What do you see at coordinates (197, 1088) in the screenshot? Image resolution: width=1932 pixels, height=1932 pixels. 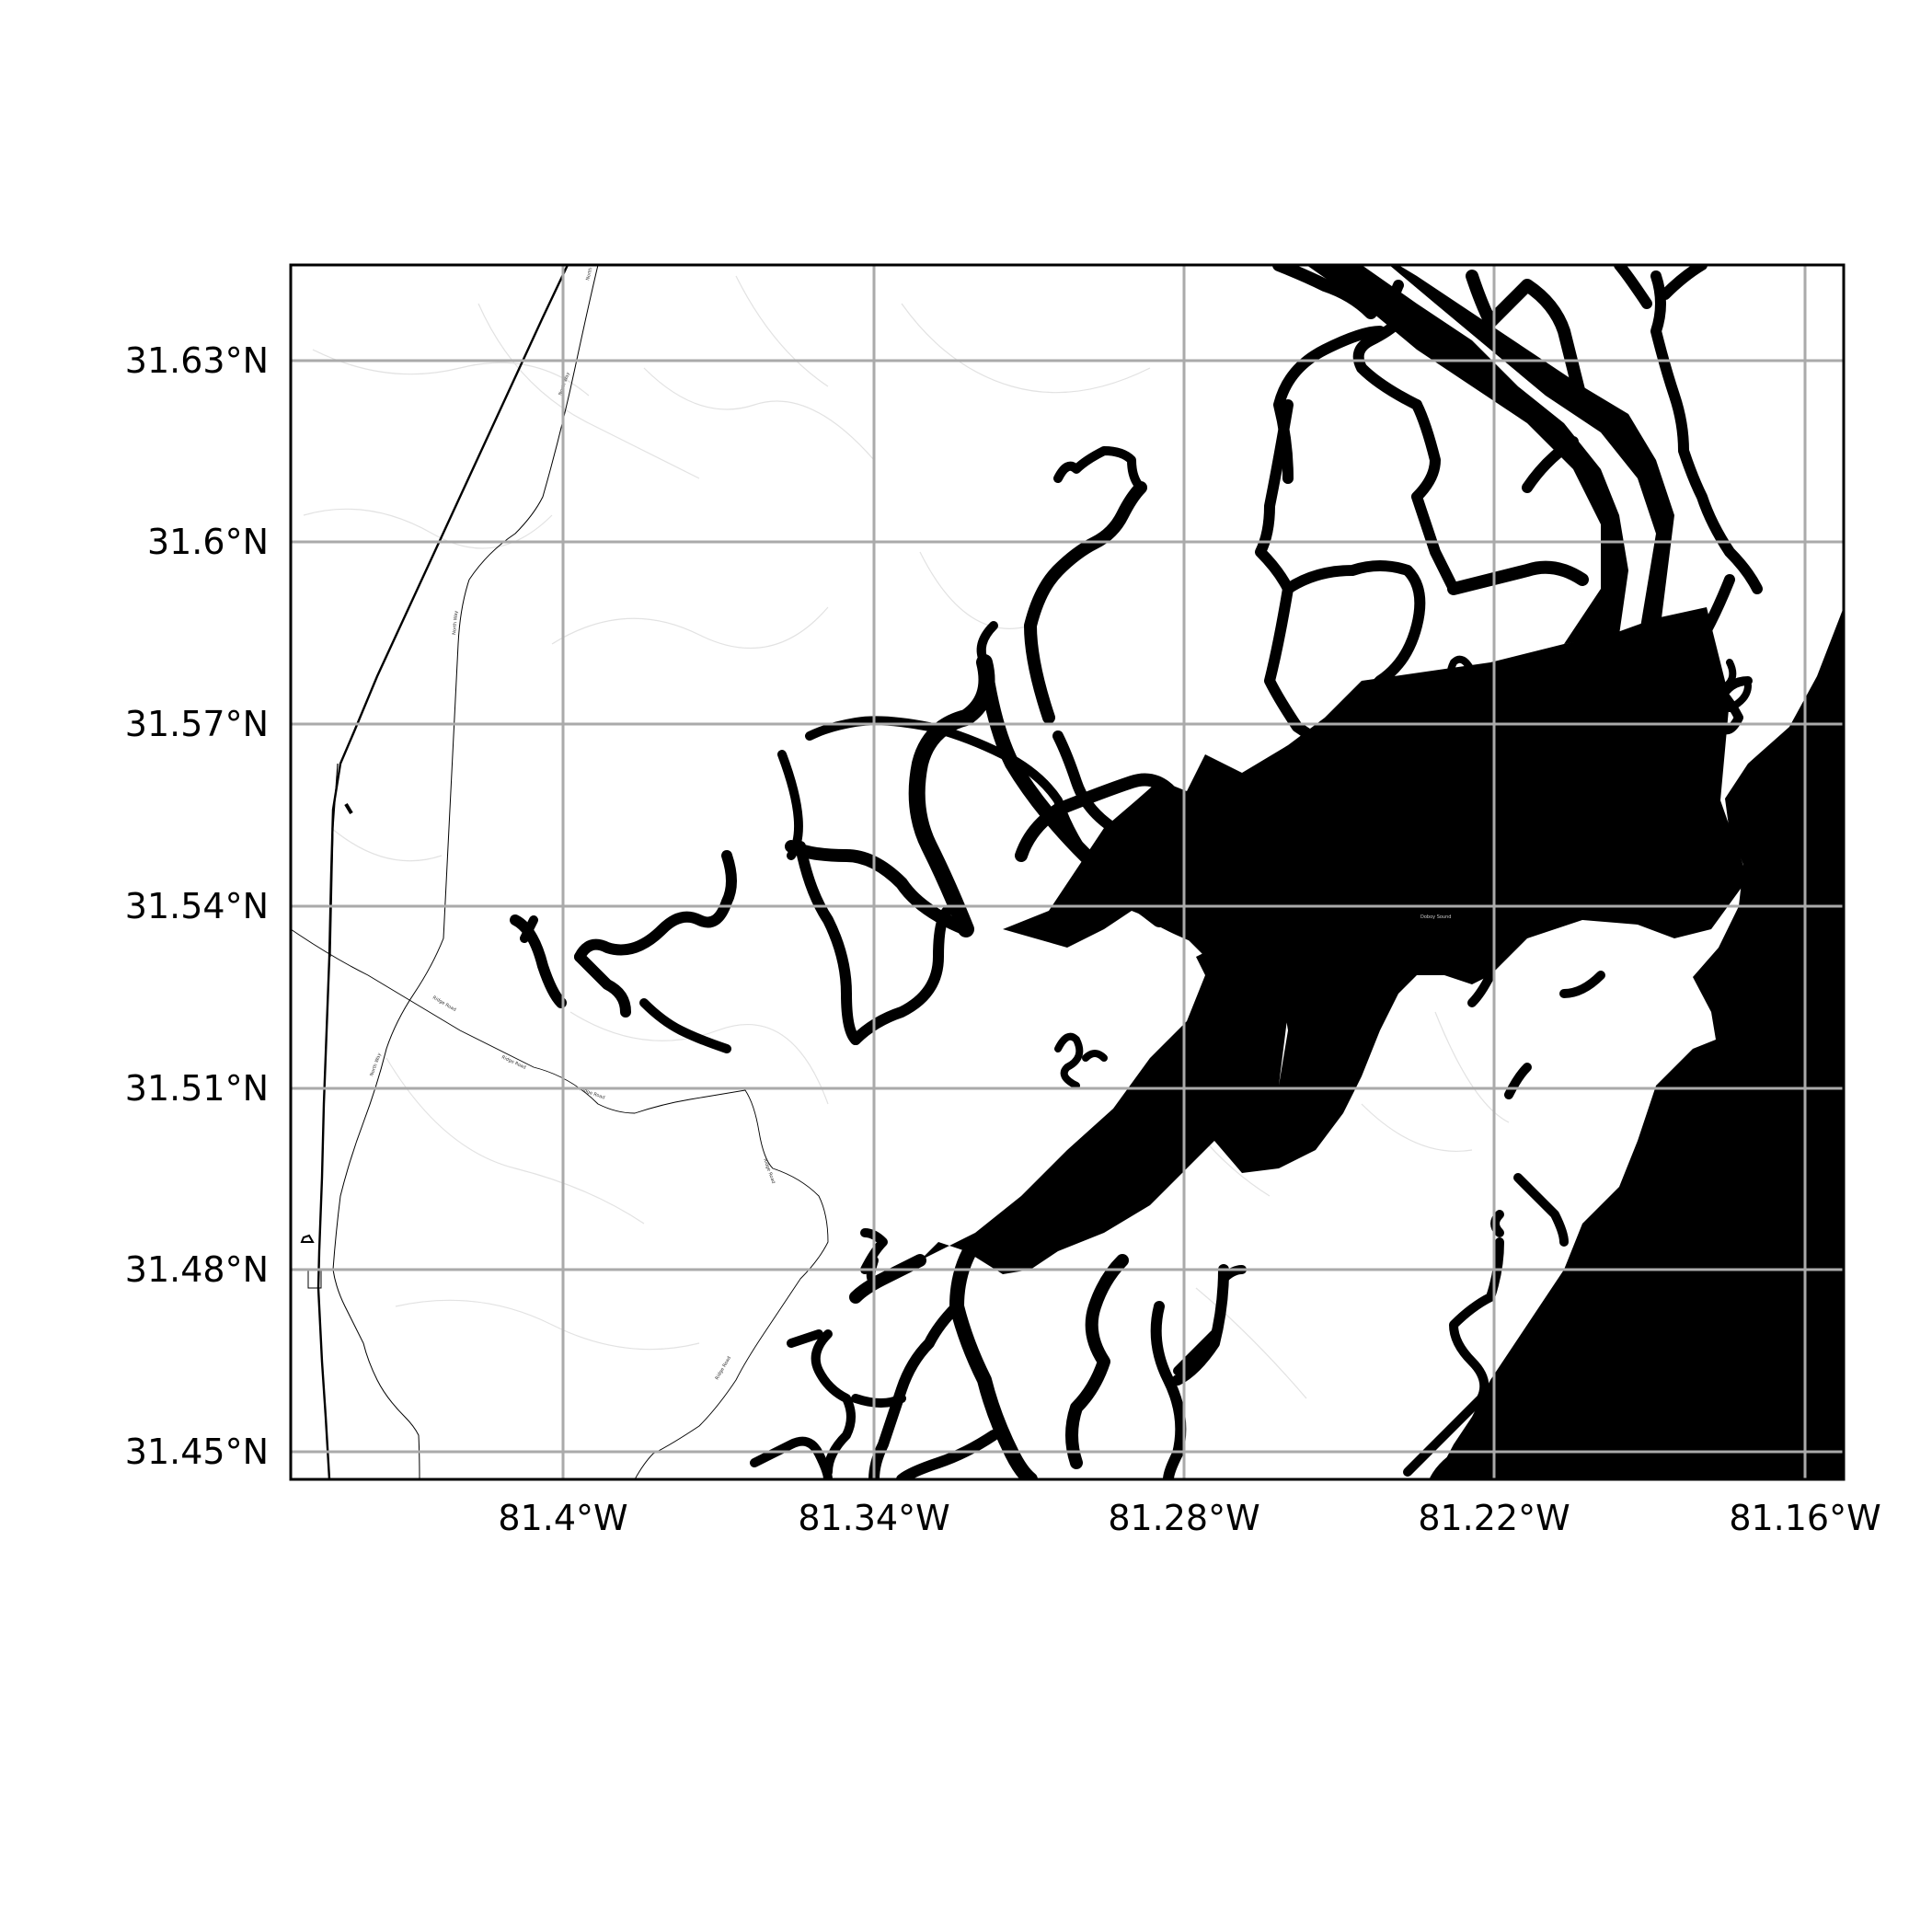 I see `y-tick-label: 31.51°N` at bounding box center [197, 1088].